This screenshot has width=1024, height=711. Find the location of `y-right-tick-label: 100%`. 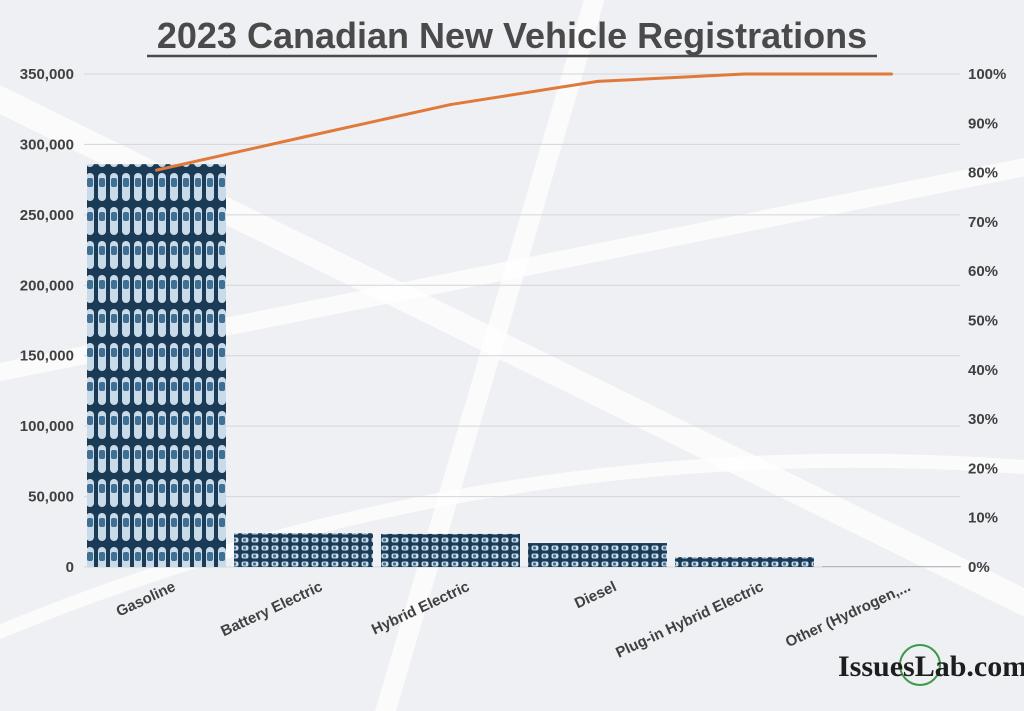

y-right-tick-label: 100% is located at coordinates (987, 74).